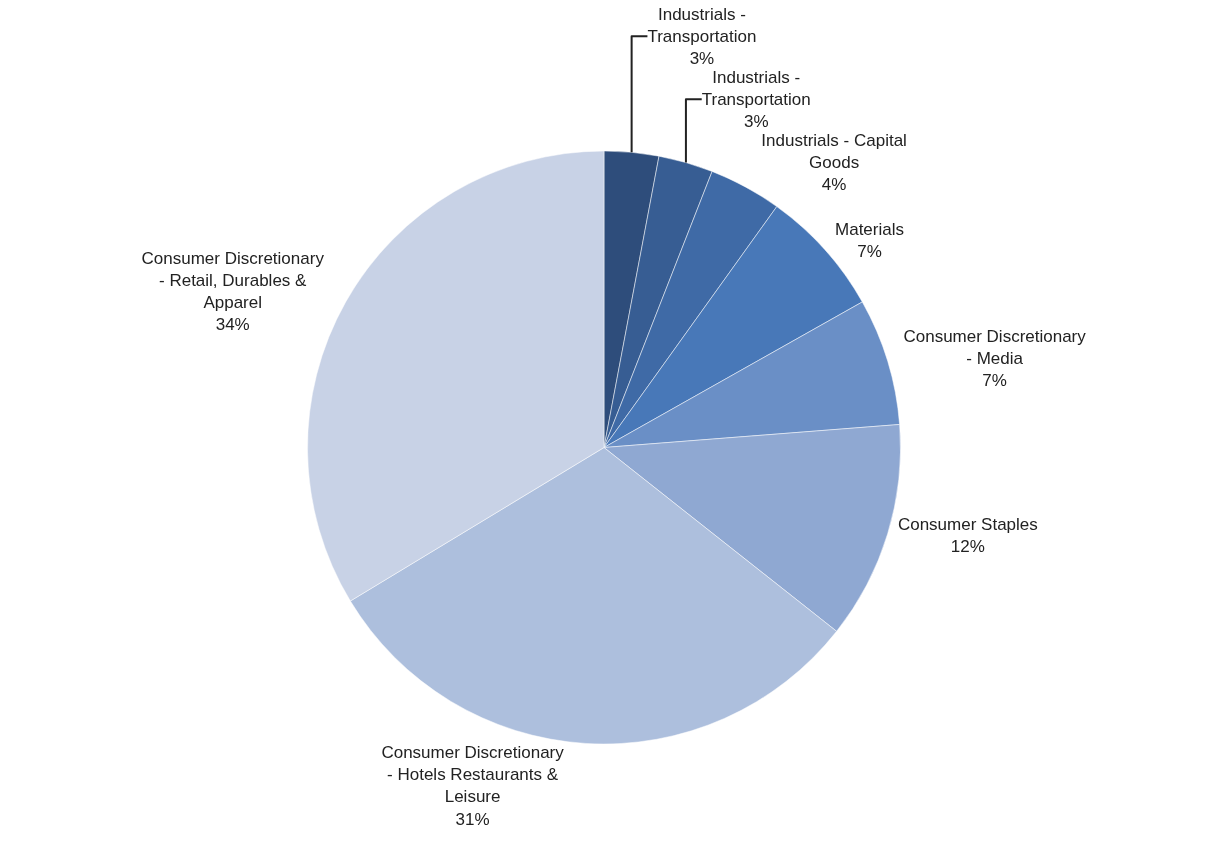 The image size is (1228, 854). What do you see at coordinates (834, 185) in the screenshot?
I see `data-label: 4%` at bounding box center [834, 185].